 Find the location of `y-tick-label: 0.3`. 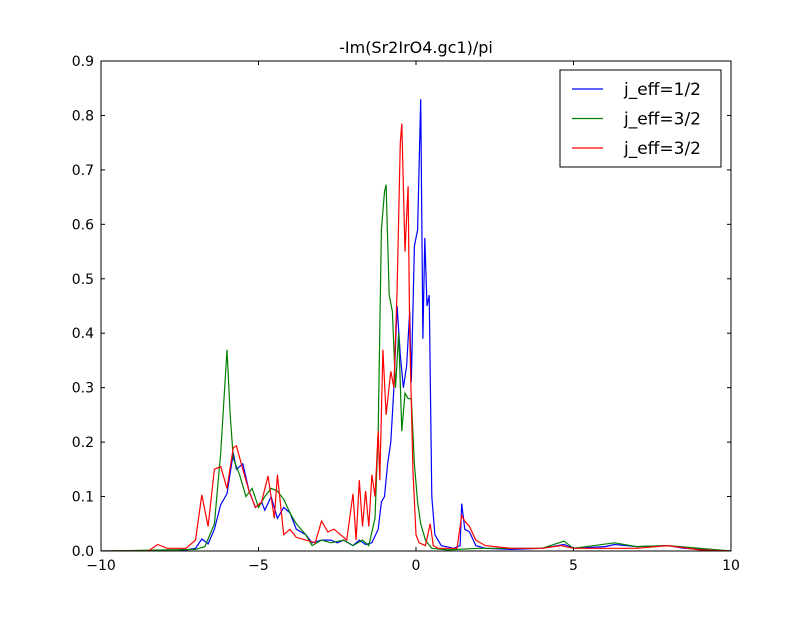

y-tick-label: 0.3 is located at coordinates (83, 389).